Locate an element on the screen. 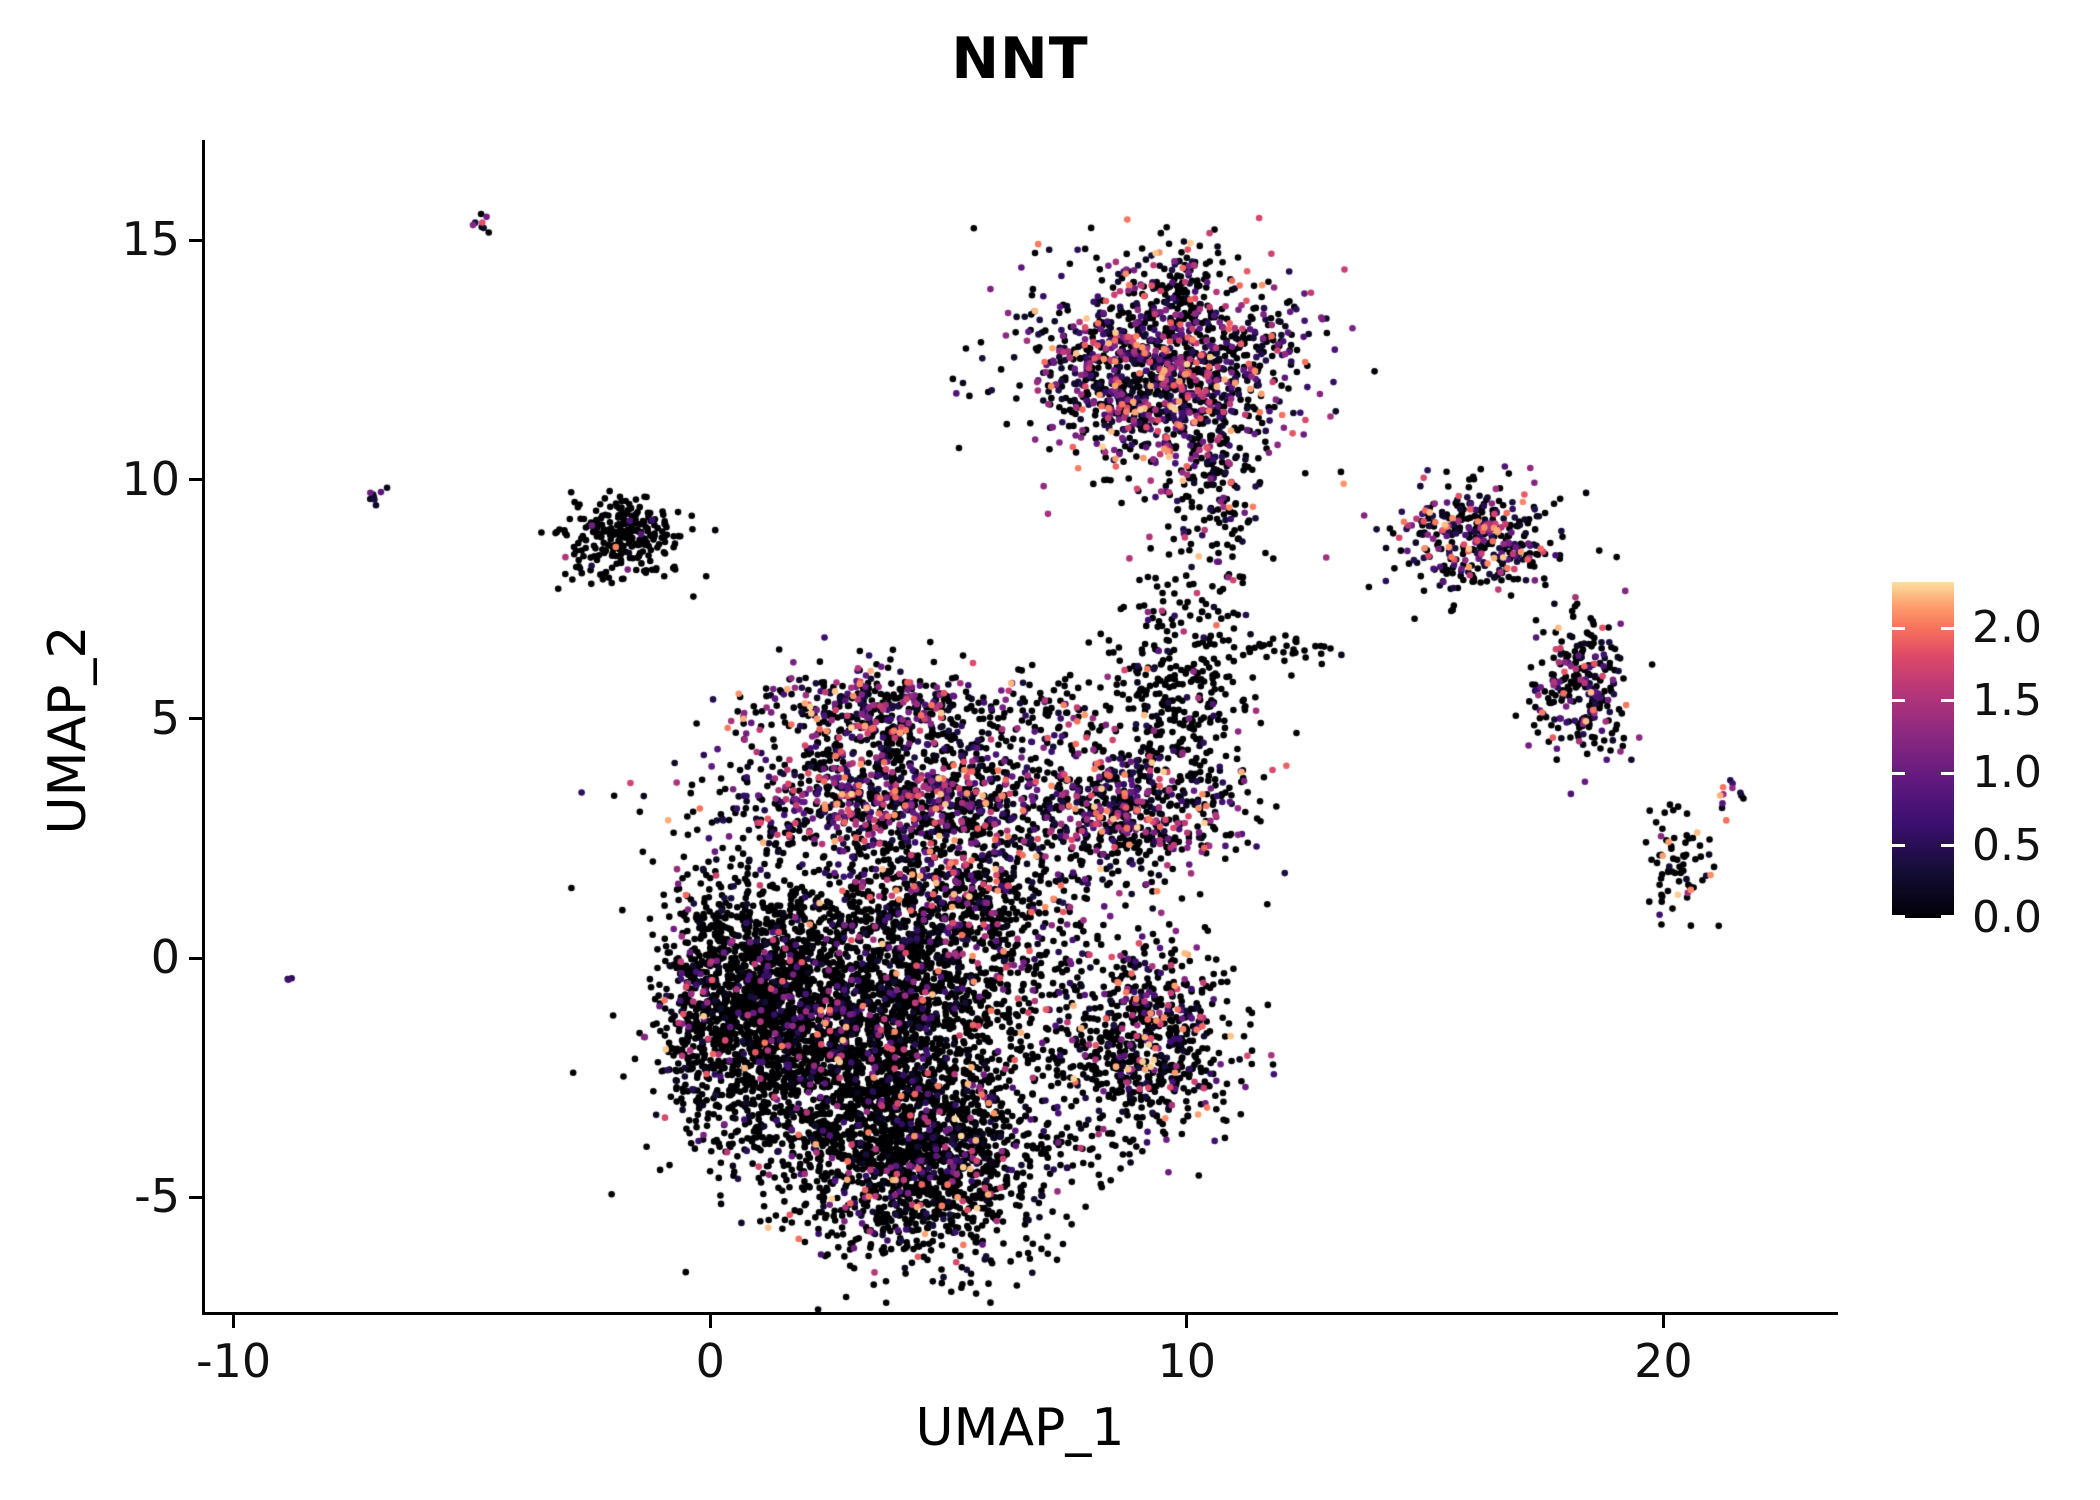 The height and width of the screenshot is (1500, 2100). y-tick-label: 0 is located at coordinates (165, 957).